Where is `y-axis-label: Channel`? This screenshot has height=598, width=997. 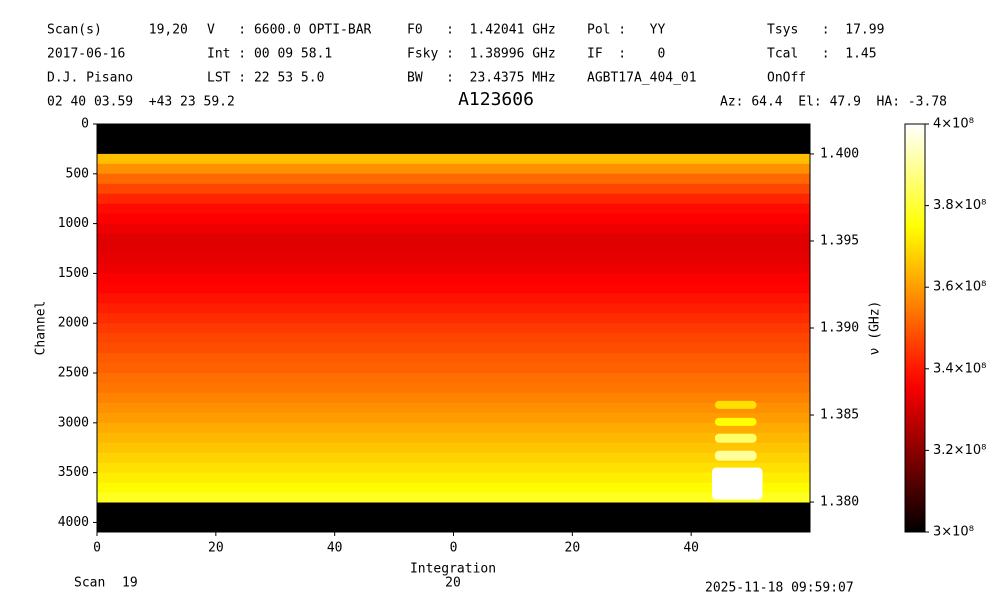
y-axis-label: Channel is located at coordinates (41, 328).